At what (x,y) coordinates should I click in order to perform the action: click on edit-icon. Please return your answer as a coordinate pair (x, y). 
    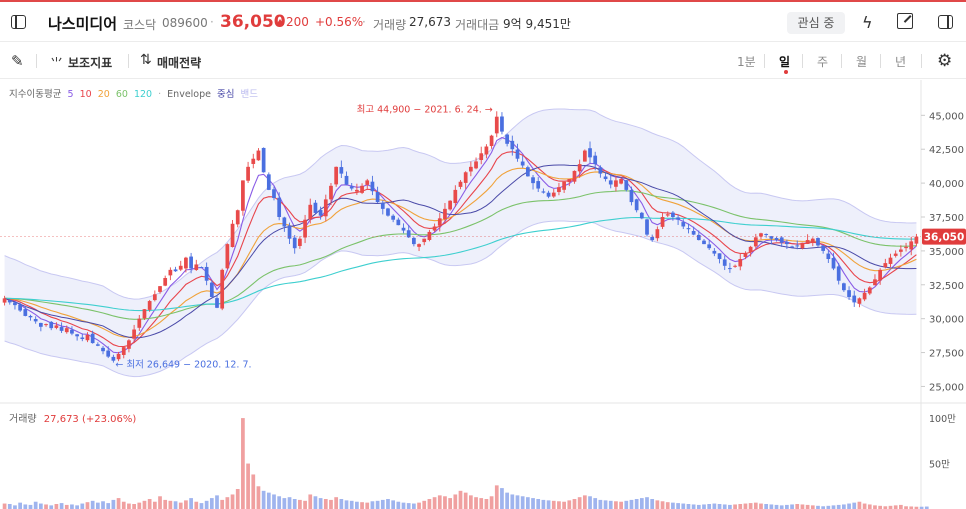
    Looking at the image, I should click on (905, 21).